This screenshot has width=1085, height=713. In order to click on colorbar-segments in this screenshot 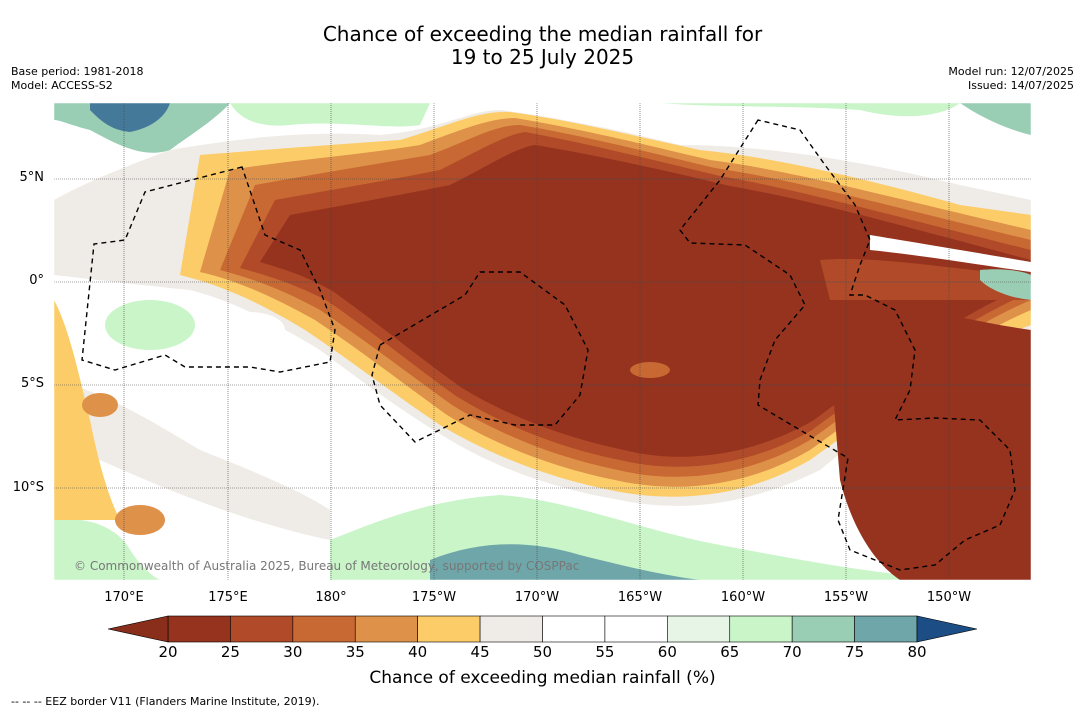, I will do `click(542, 629)`.